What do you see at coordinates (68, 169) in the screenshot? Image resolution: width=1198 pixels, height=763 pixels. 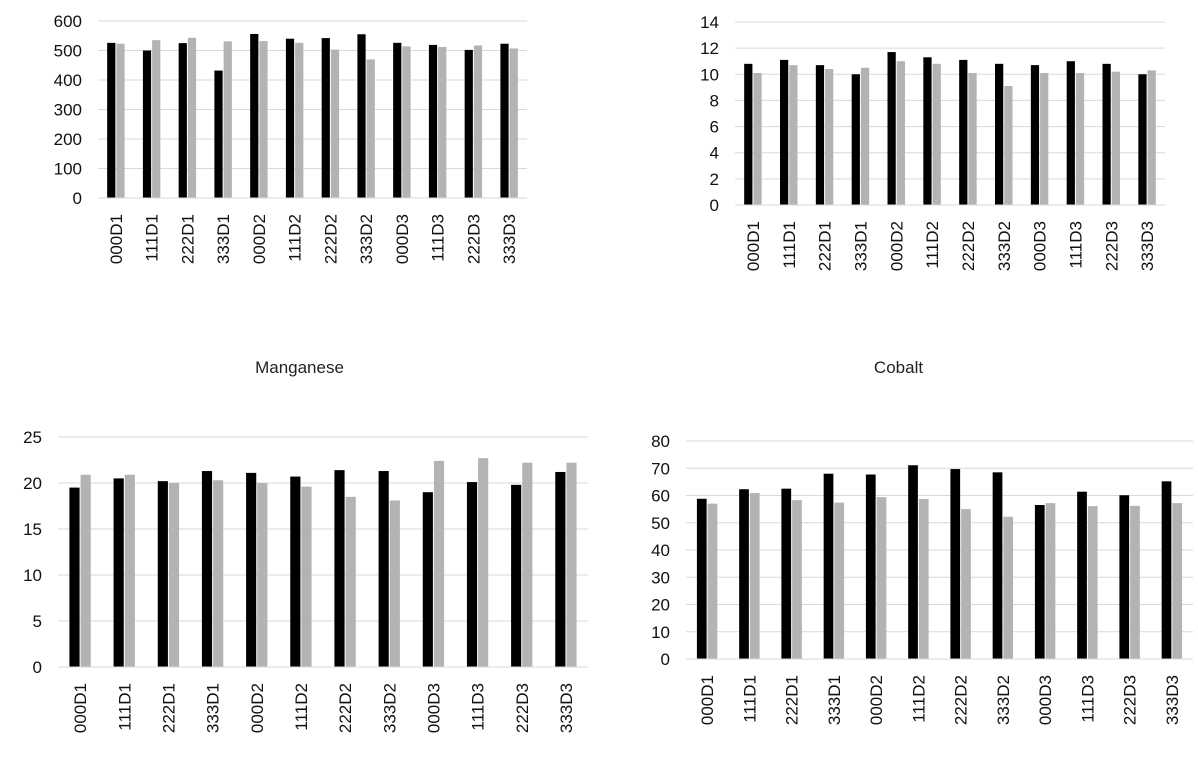 I see `chart-1-ytick-label: 100` at bounding box center [68, 169].